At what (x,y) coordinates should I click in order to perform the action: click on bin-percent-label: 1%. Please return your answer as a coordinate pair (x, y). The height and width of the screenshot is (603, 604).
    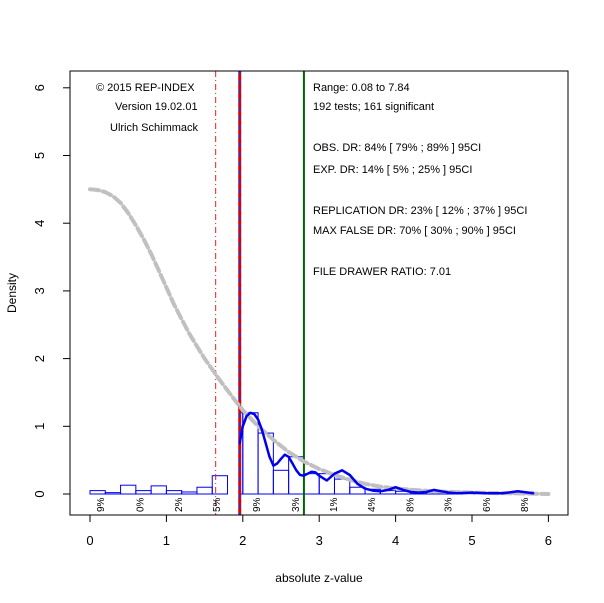
    Looking at the image, I should click on (334, 504).